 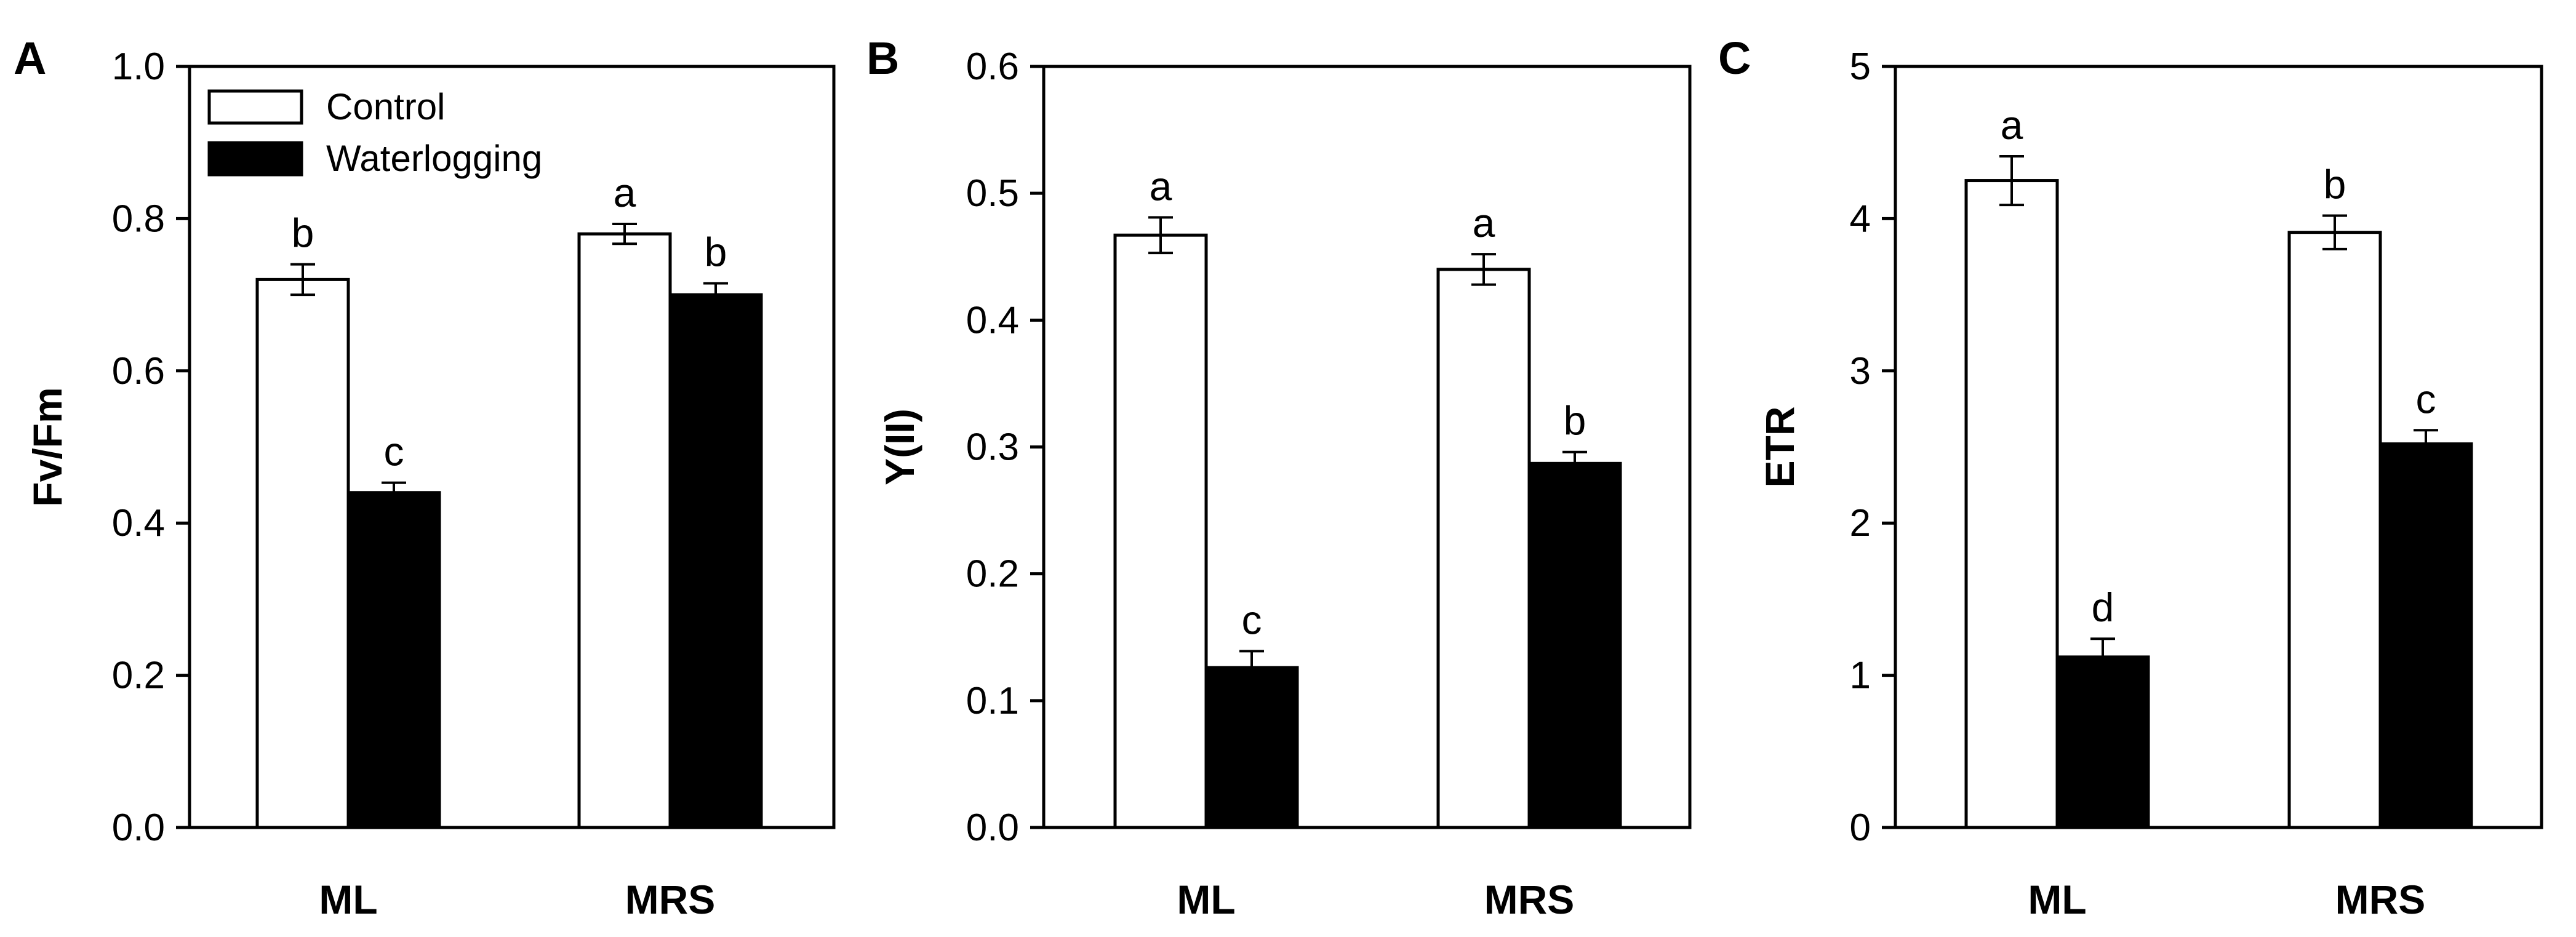 I want to click on legend-label-waterlogging: Waterlogging, so click(x=434, y=158).